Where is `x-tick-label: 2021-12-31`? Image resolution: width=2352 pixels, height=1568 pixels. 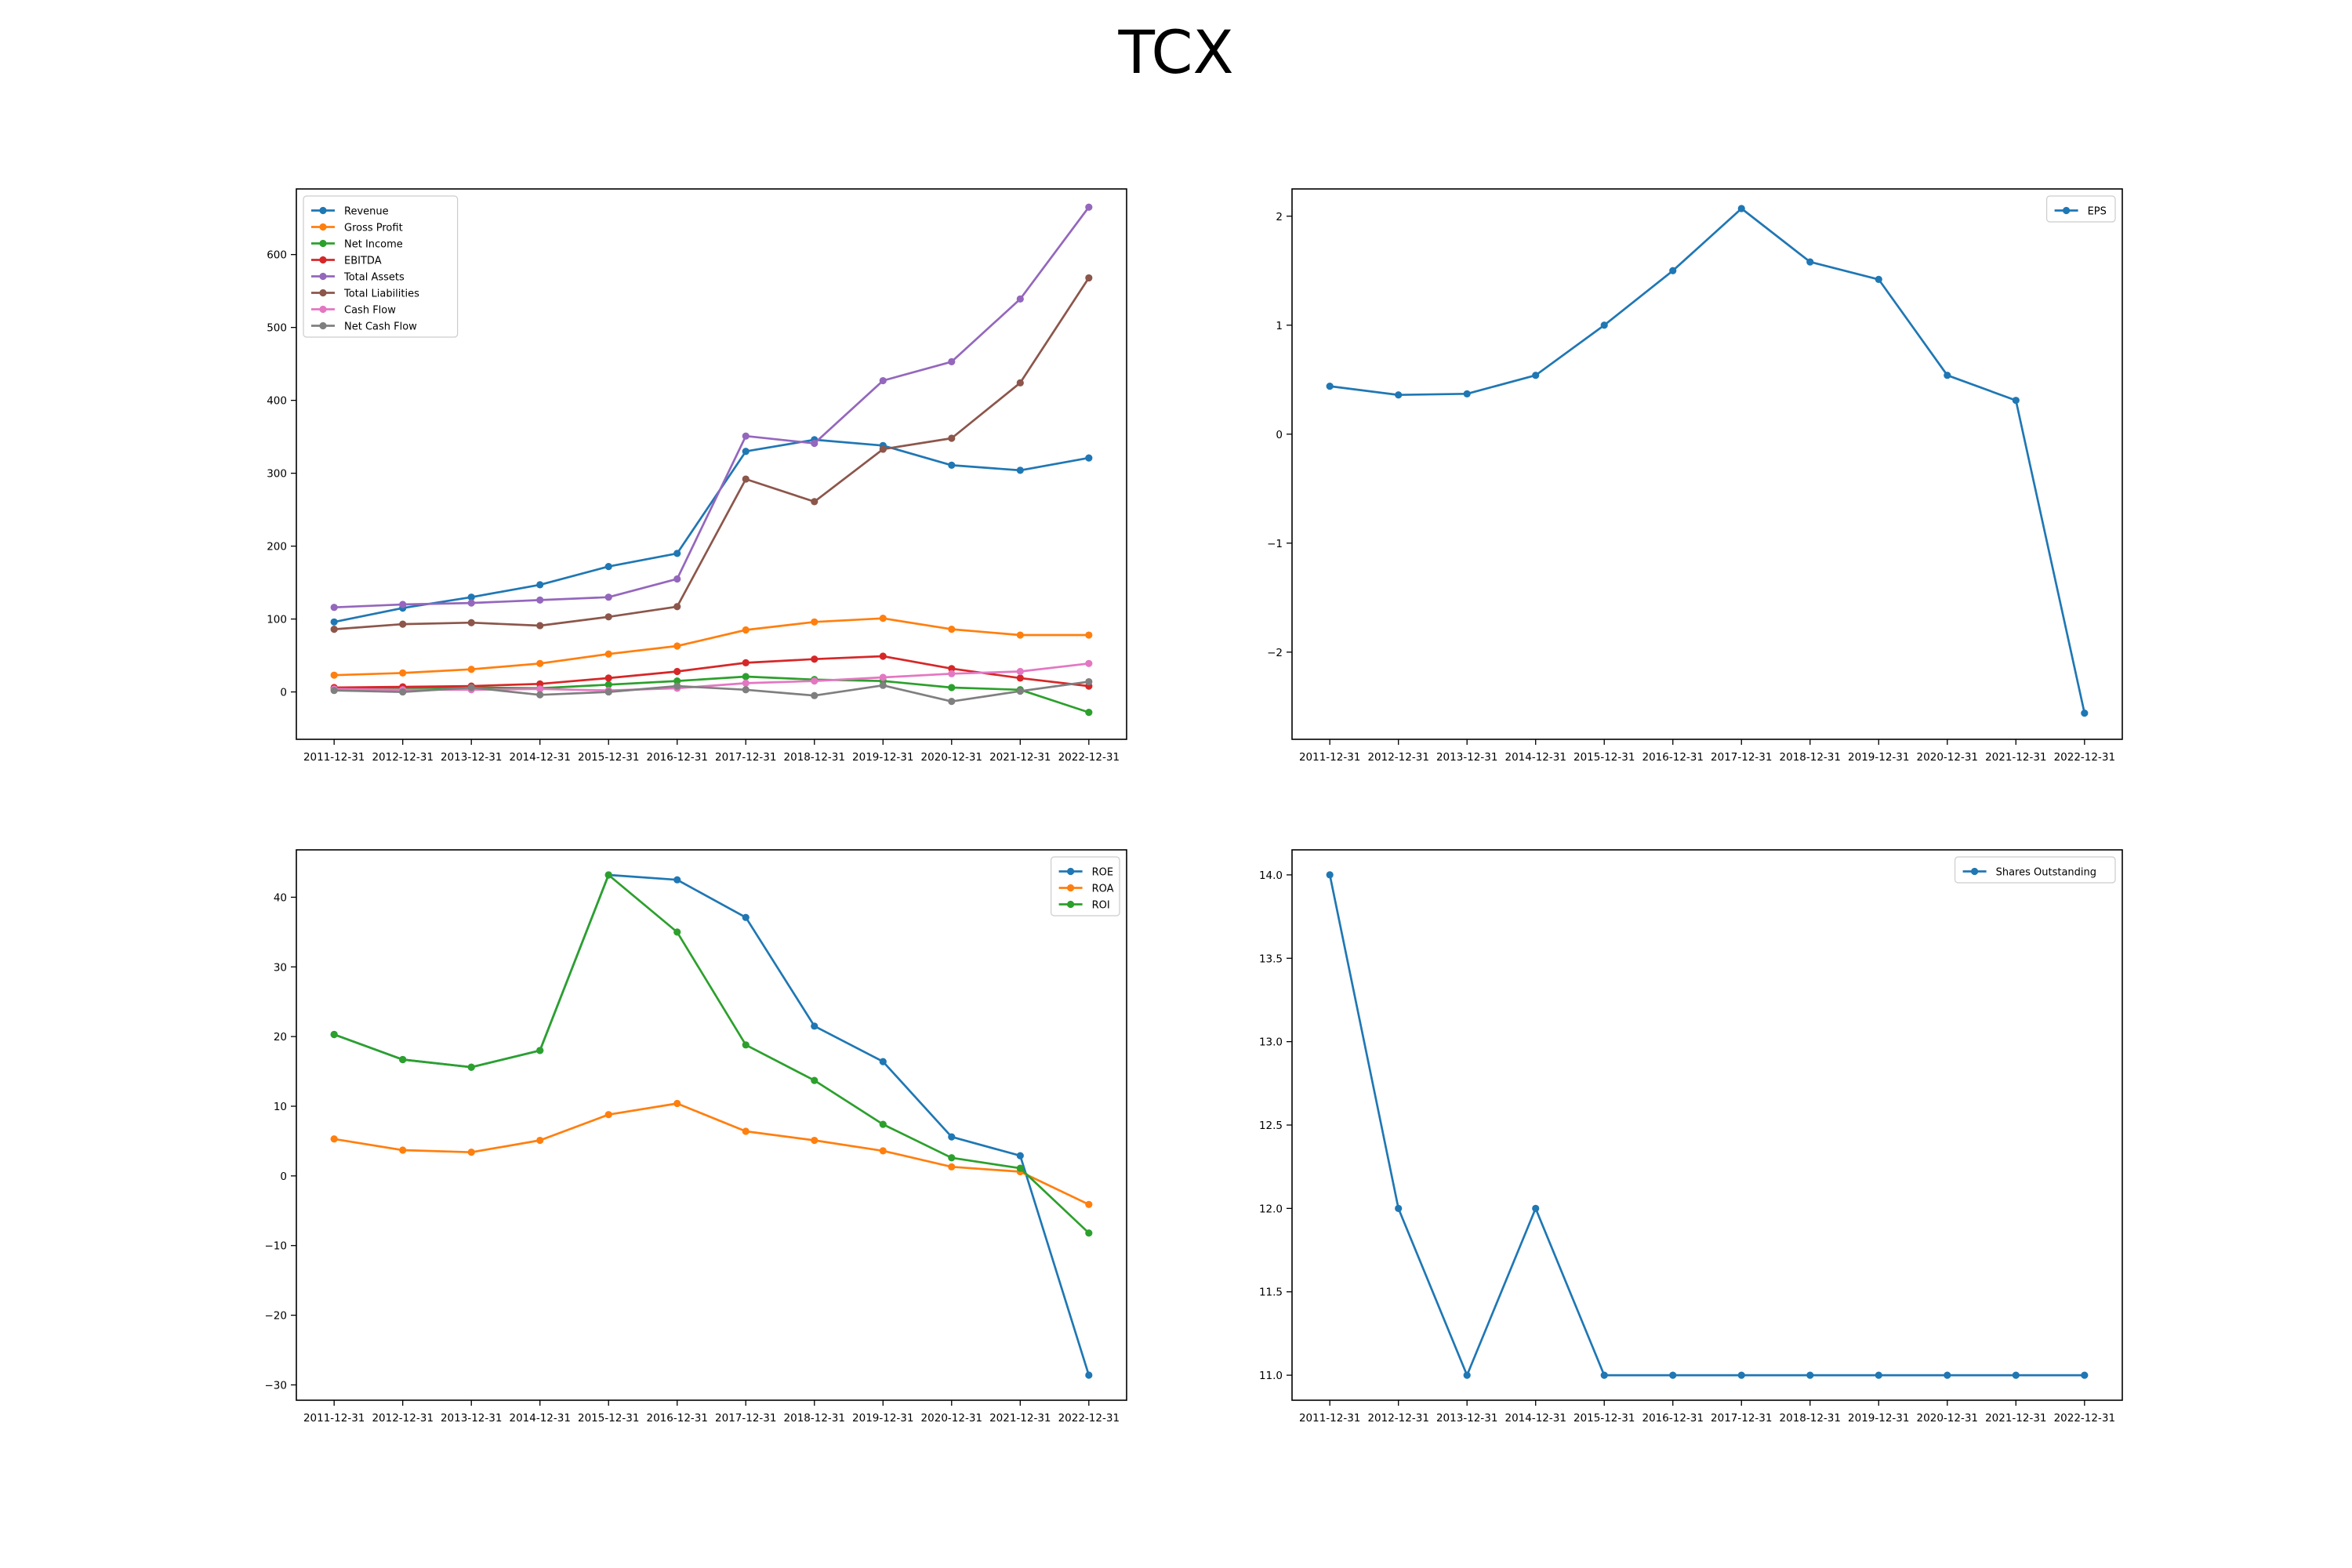 x-tick-label: 2021-12-31 is located at coordinates (2015, 757).